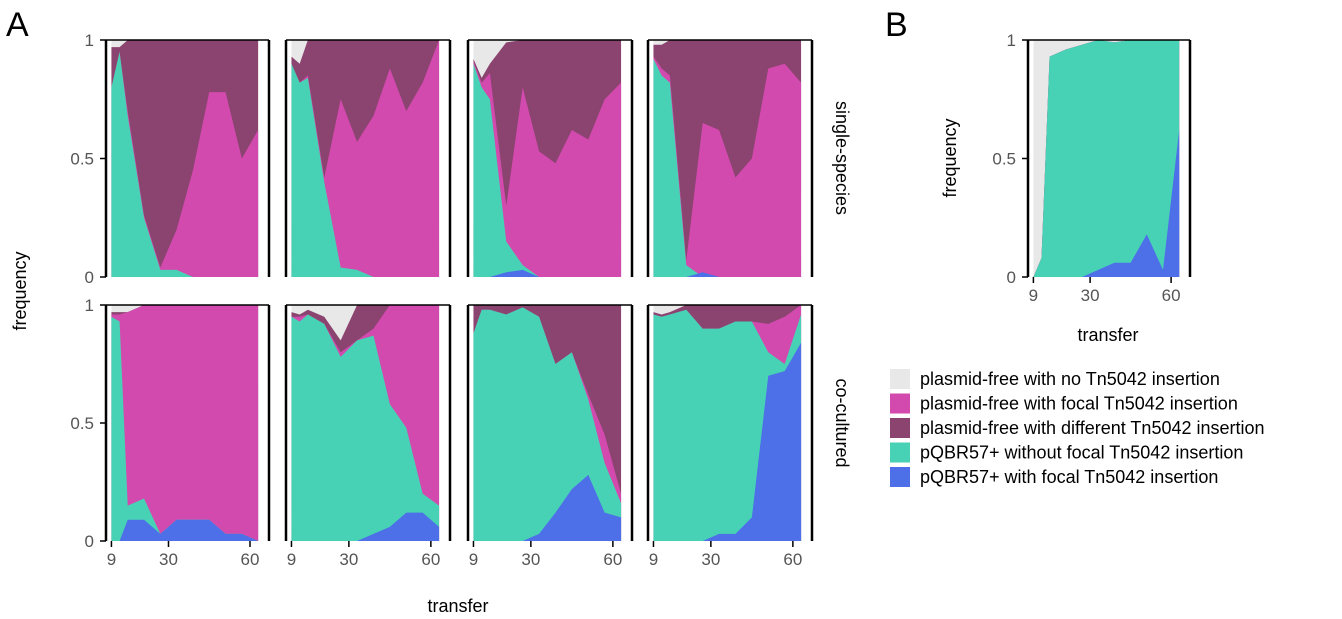 The image size is (1342, 619). I want to click on panel-8: 9 30 60, so click(730, 436).